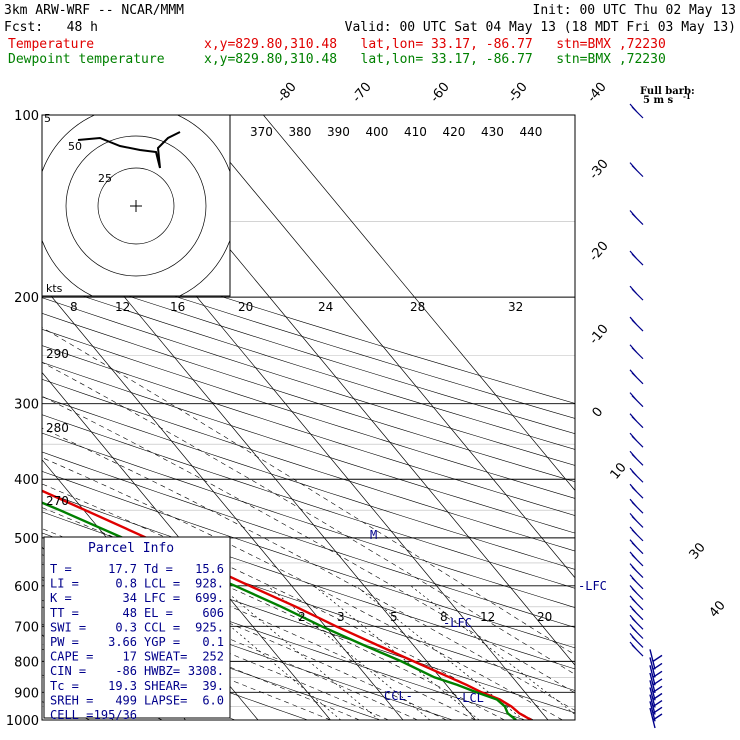 The height and width of the screenshot is (740, 740). Describe the element at coordinates (667, 91) in the screenshot. I see `barb-legend-line1: Full barb:` at that location.